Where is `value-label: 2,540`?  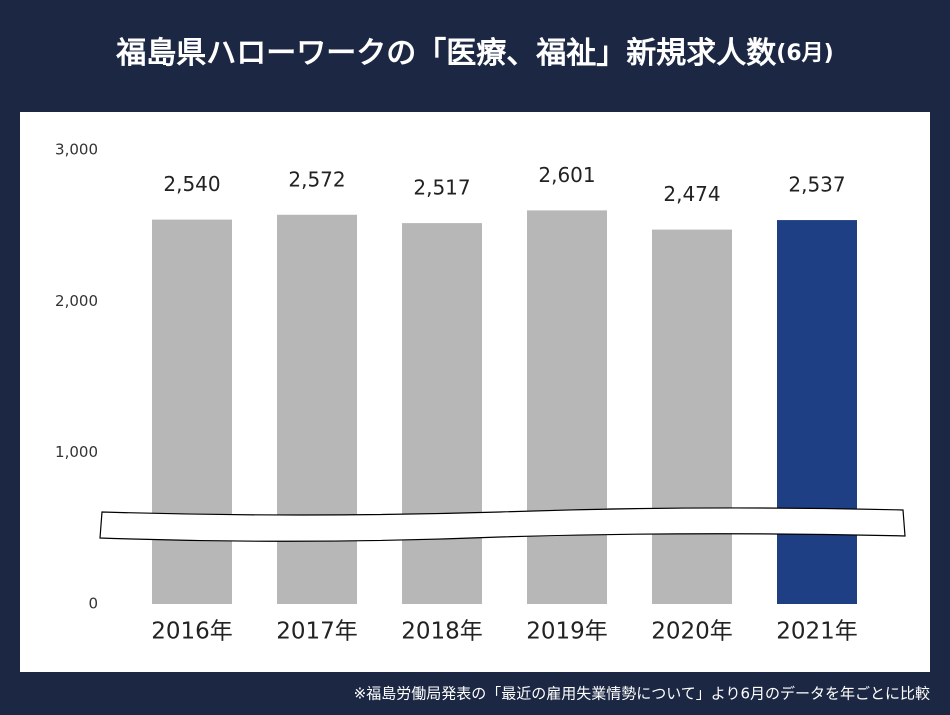 value-label: 2,540 is located at coordinates (191, 184).